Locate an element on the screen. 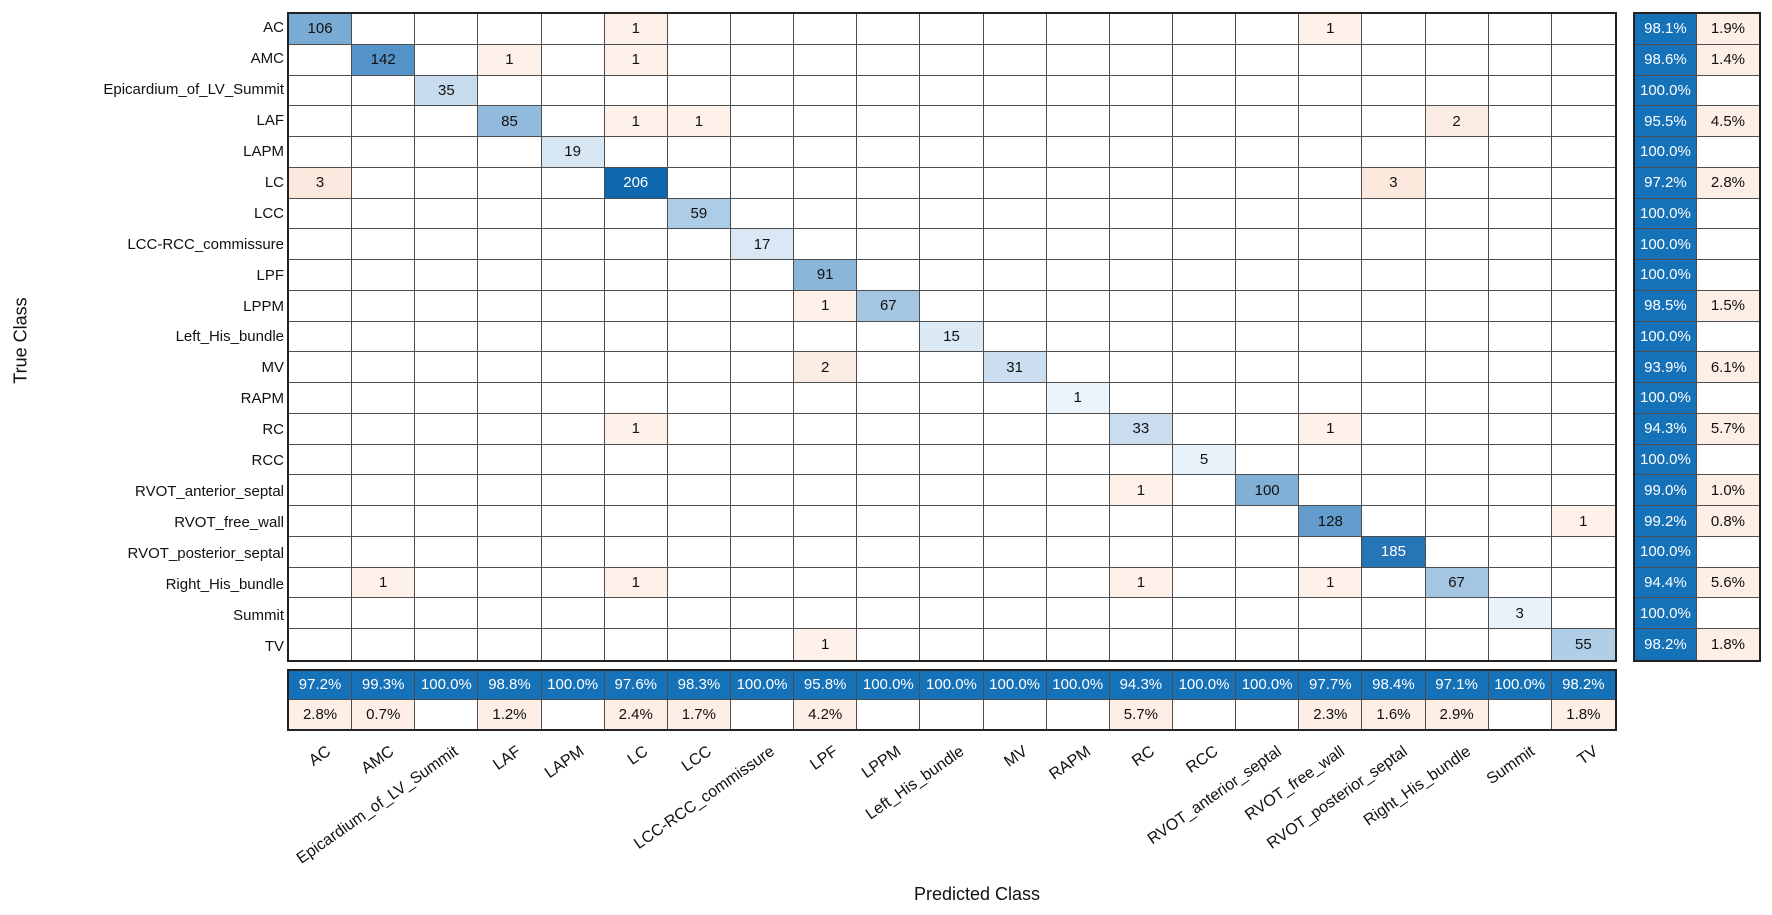 This screenshot has width=1772, height=915. y-tick-label: RCC is located at coordinates (268, 461).